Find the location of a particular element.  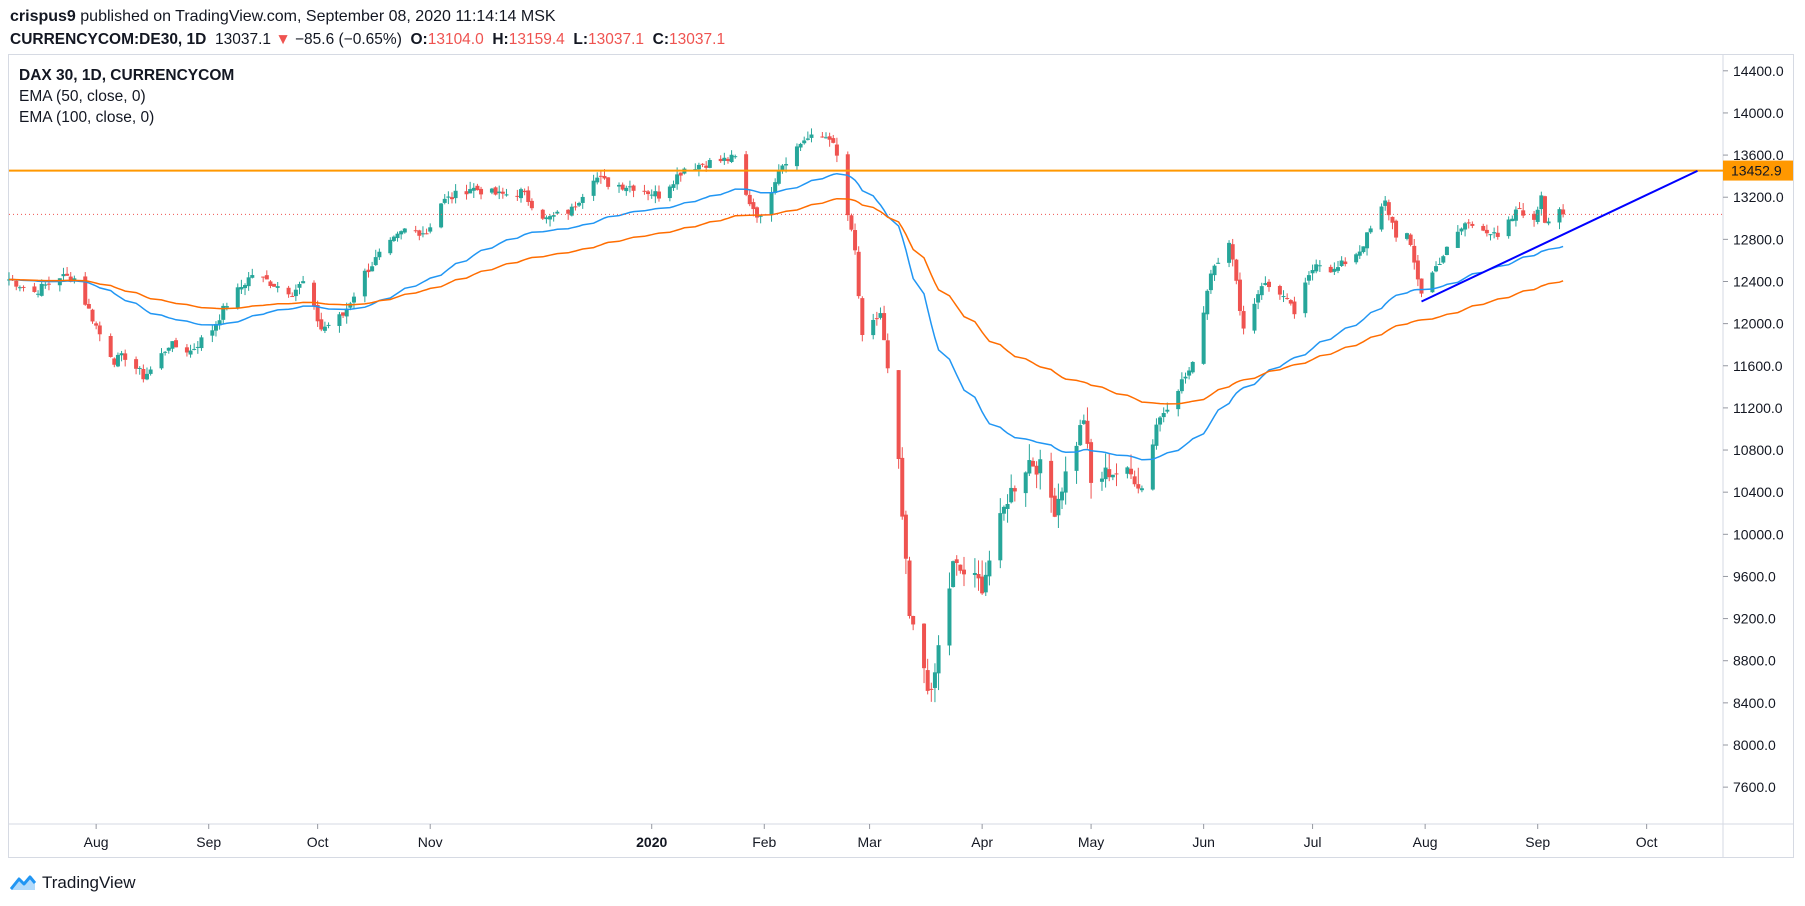

x-tick-label: Sep is located at coordinates (1537, 842).